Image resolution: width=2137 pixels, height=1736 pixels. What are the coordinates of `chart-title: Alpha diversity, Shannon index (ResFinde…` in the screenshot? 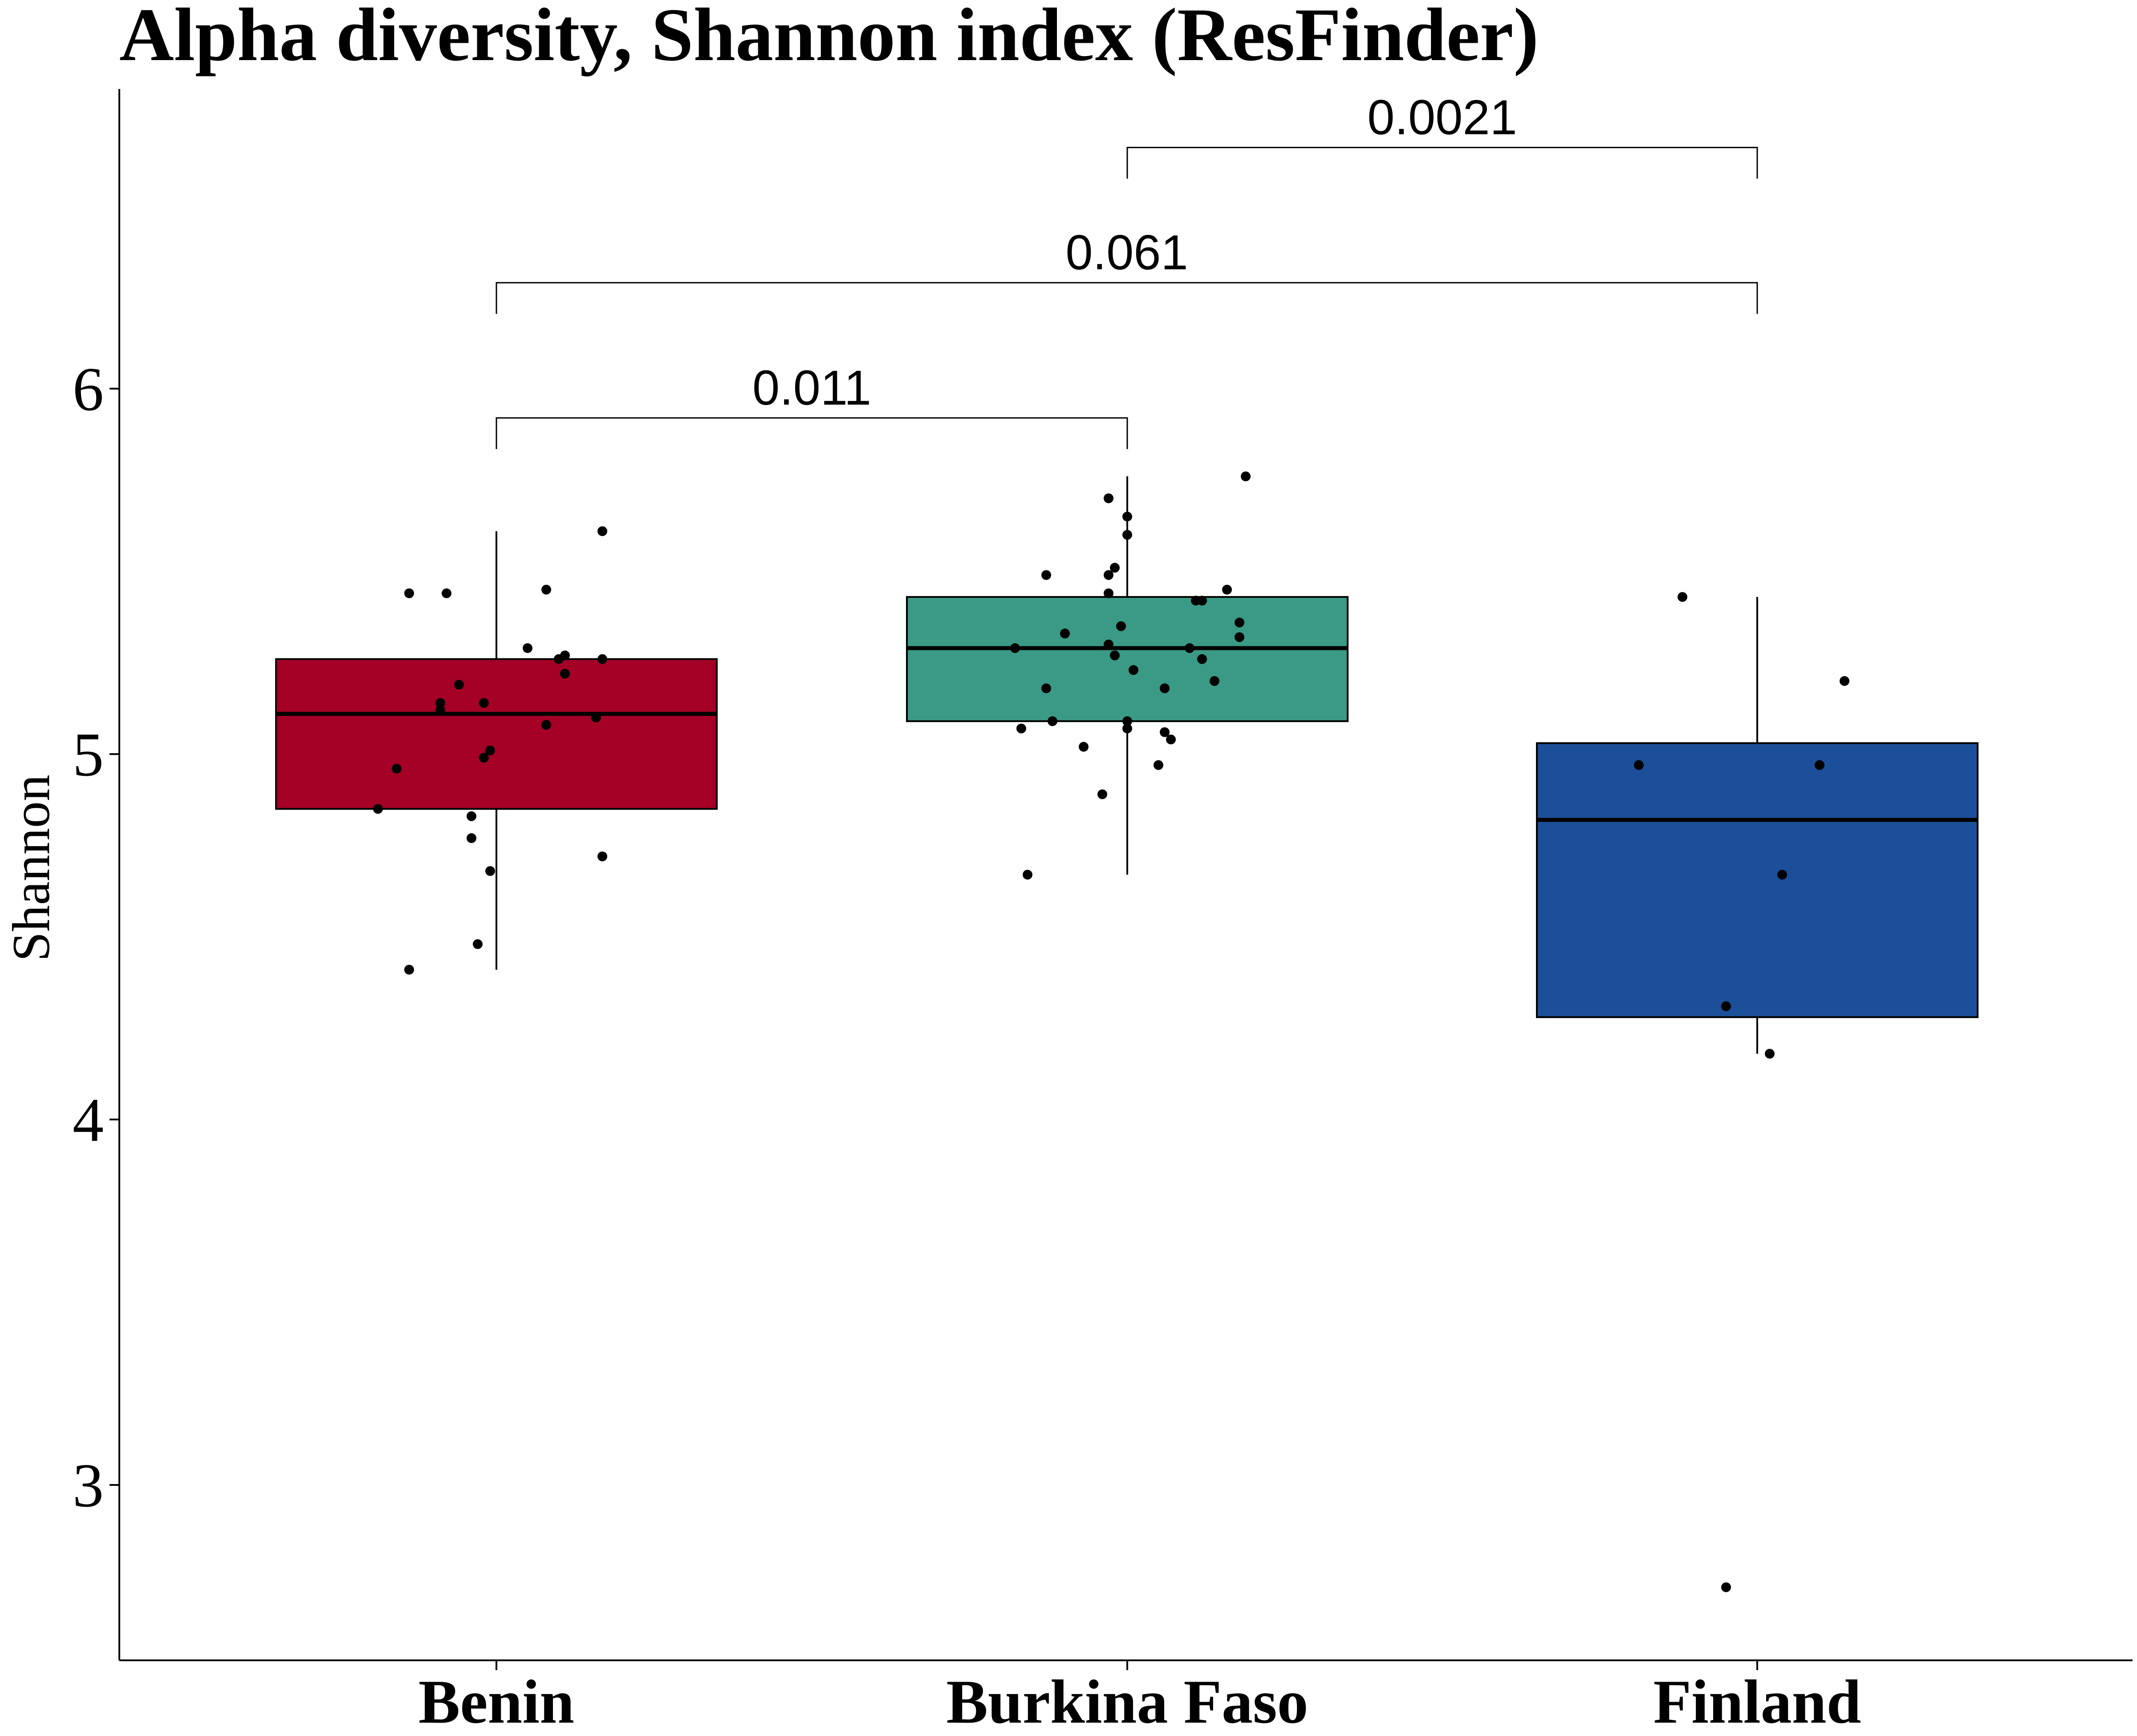 It's located at (829, 38).